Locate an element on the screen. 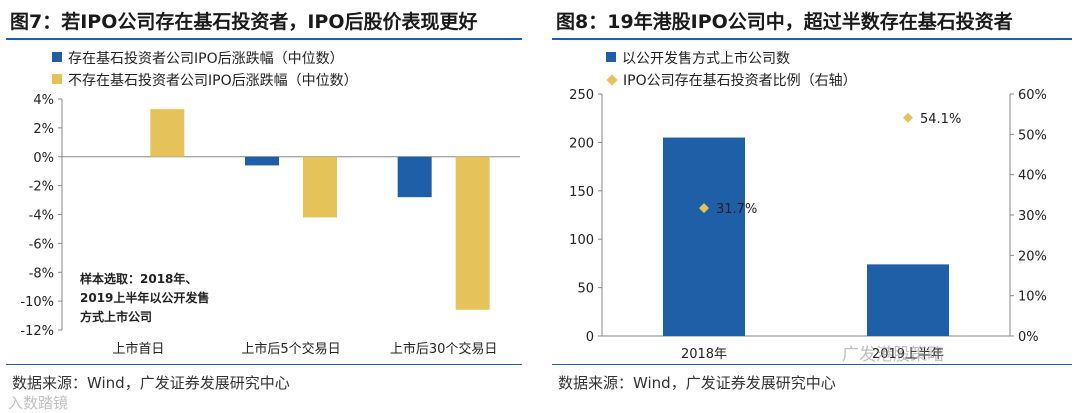  left-watermark: 入数踏镜 is located at coordinates (38, 403).